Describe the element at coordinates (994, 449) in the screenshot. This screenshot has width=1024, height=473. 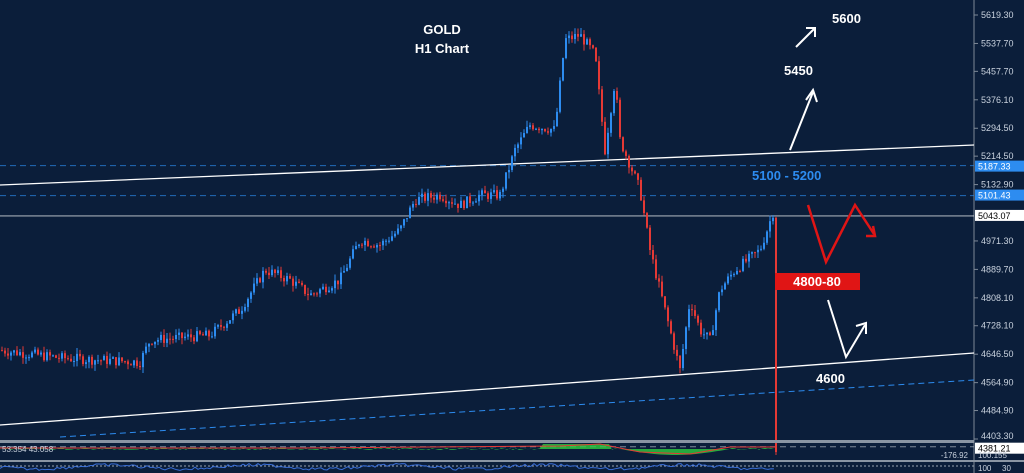
I see `price-level-label: 4381.21` at that location.